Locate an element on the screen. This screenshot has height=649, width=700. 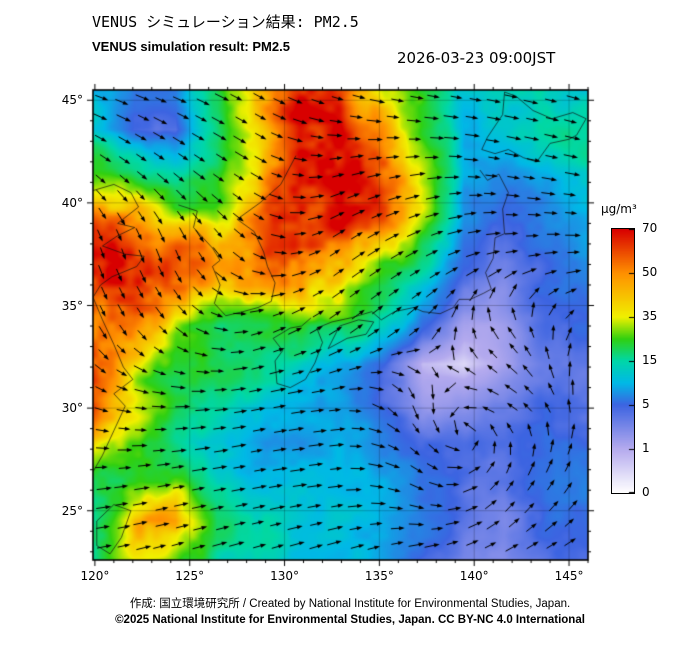
latitude-tick-label: 35° is located at coordinates (72, 305).